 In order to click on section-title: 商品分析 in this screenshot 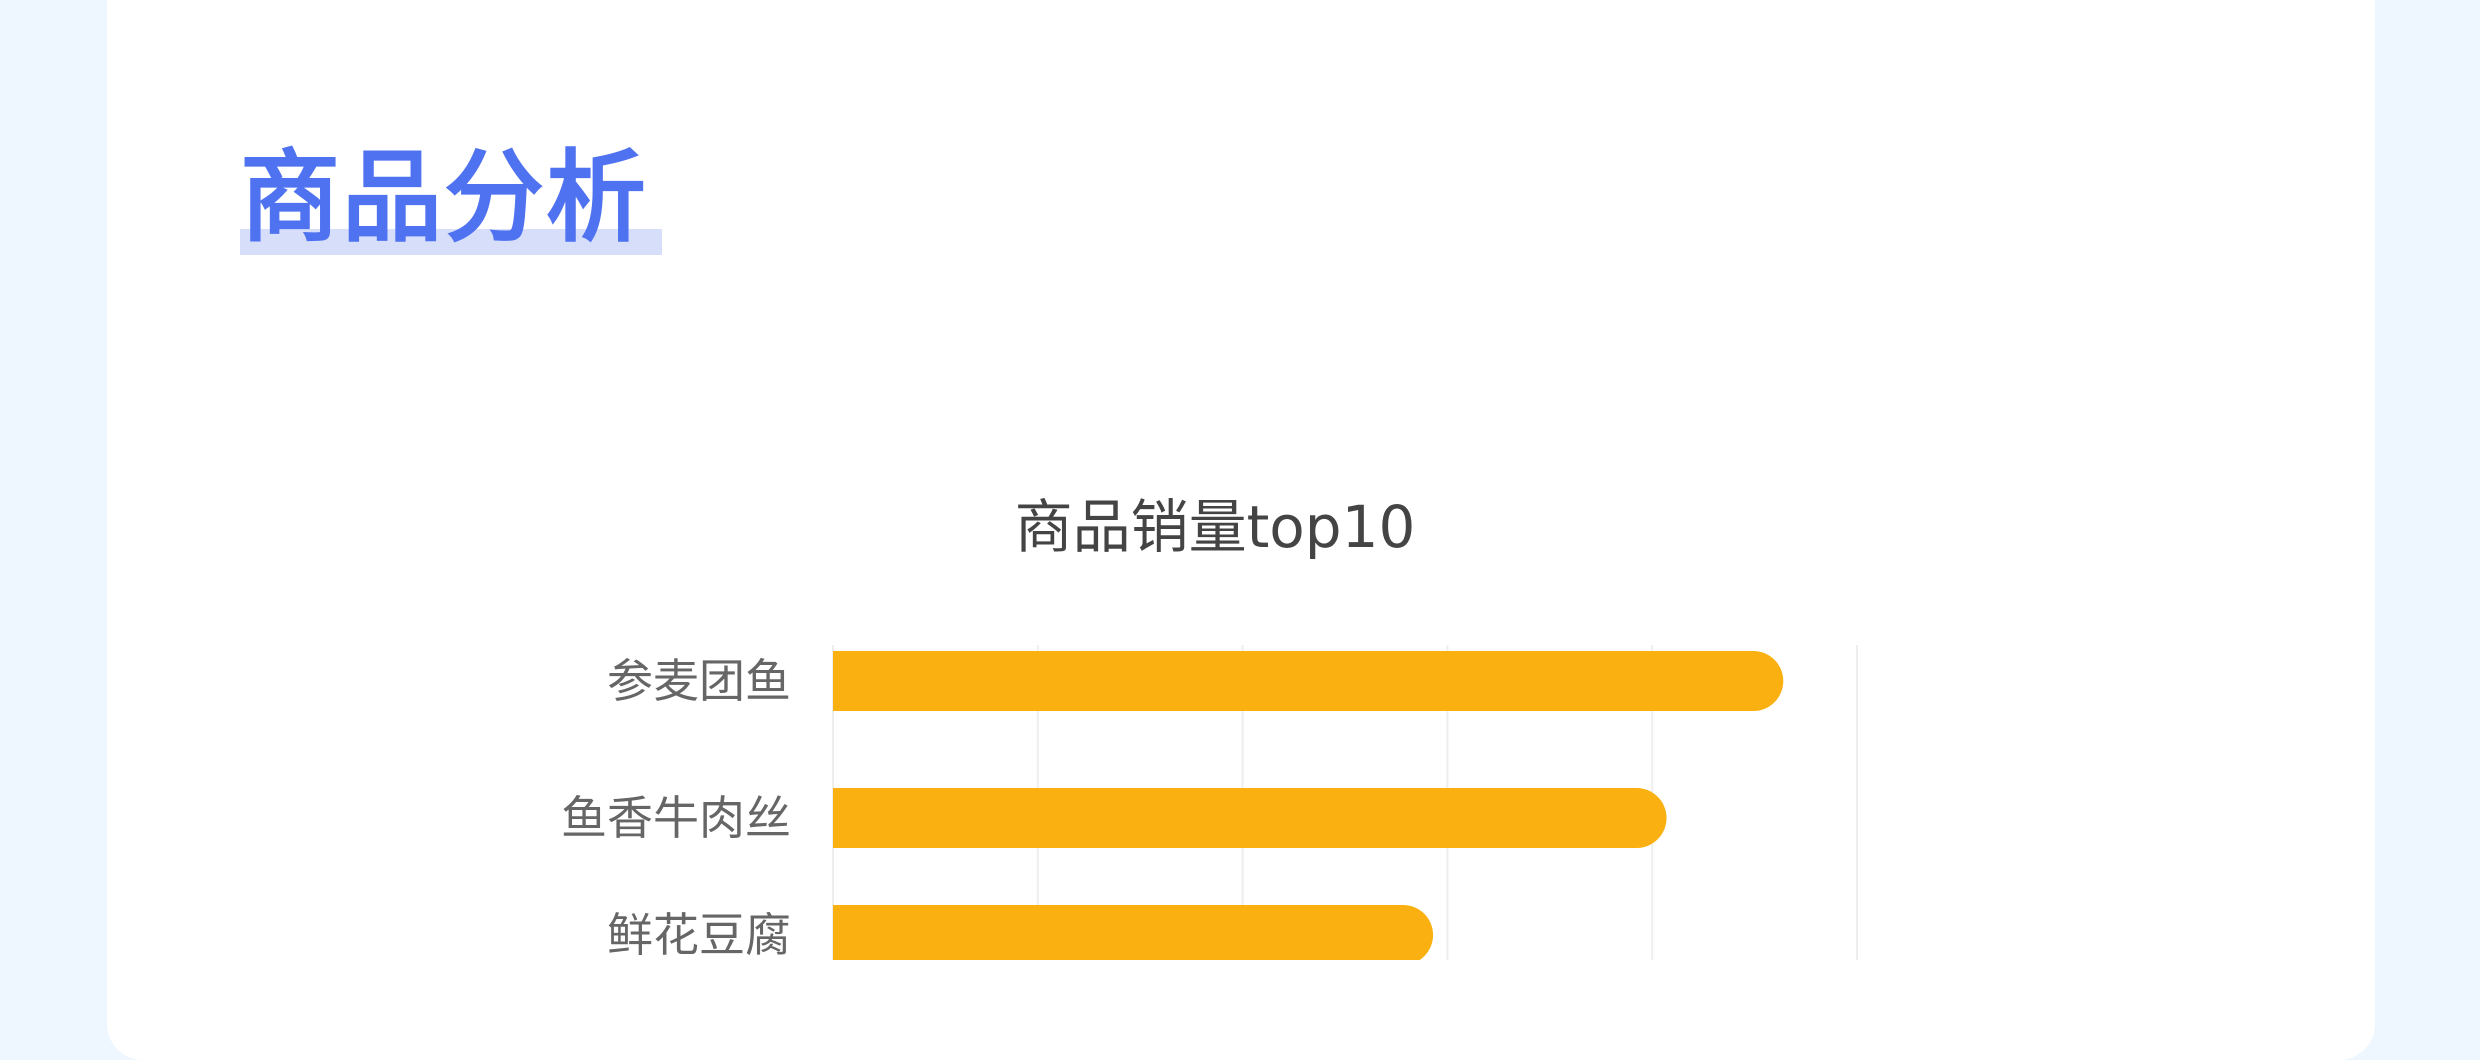, I will do `click(444, 197)`.